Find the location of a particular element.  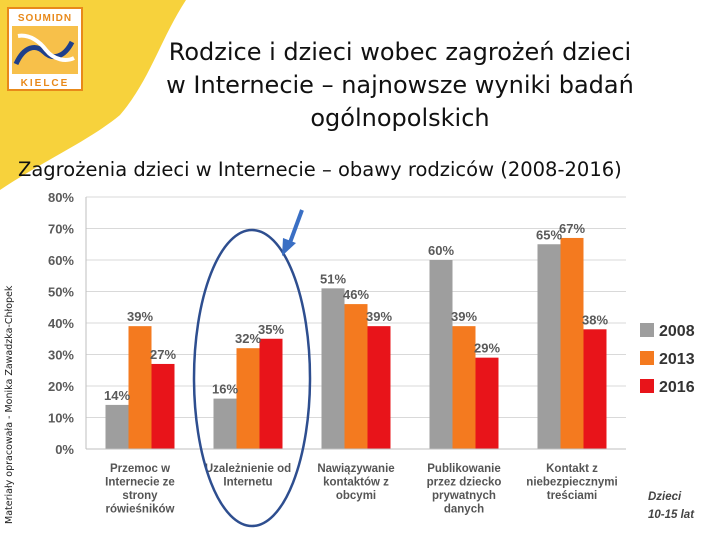

data-label: 46% is located at coordinates (356, 294).